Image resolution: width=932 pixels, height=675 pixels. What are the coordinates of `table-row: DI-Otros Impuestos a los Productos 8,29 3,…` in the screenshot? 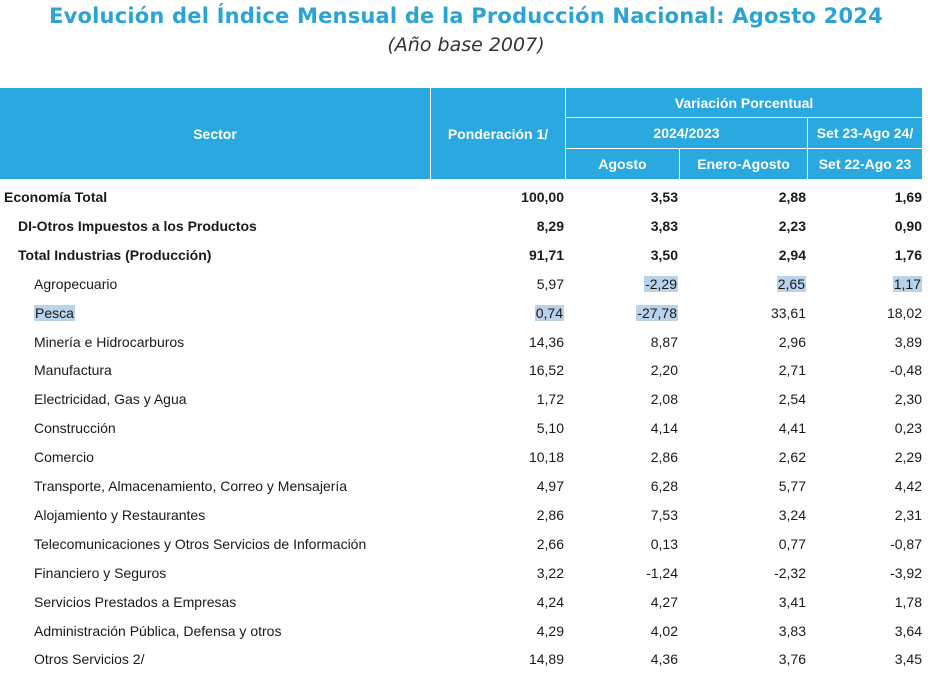 It's located at (466, 226).